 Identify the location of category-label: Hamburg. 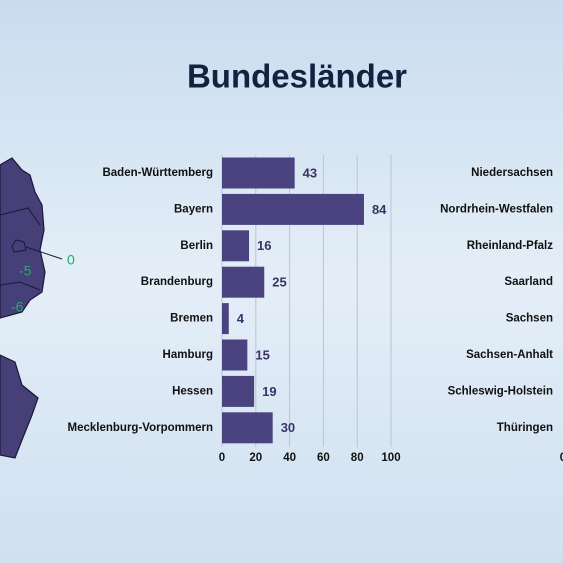
(188, 355).